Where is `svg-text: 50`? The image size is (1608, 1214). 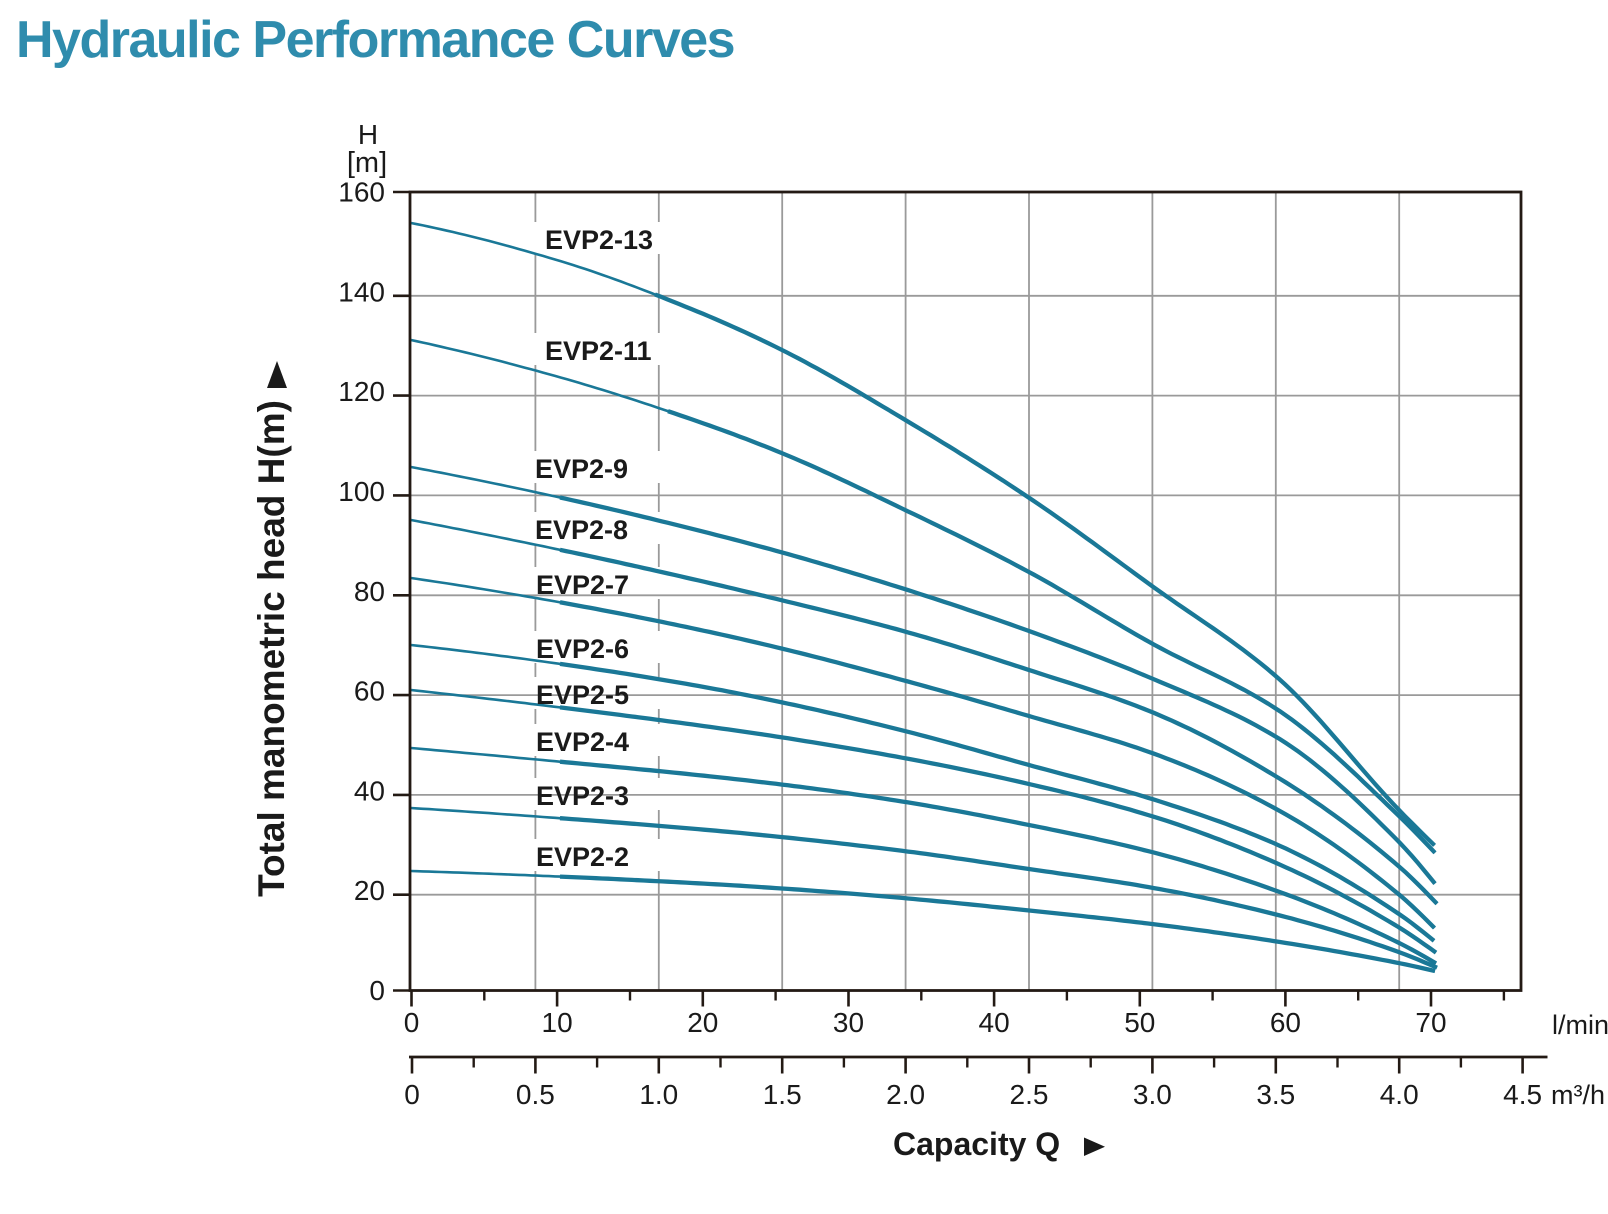 svg-text: 50 is located at coordinates (1139, 1022).